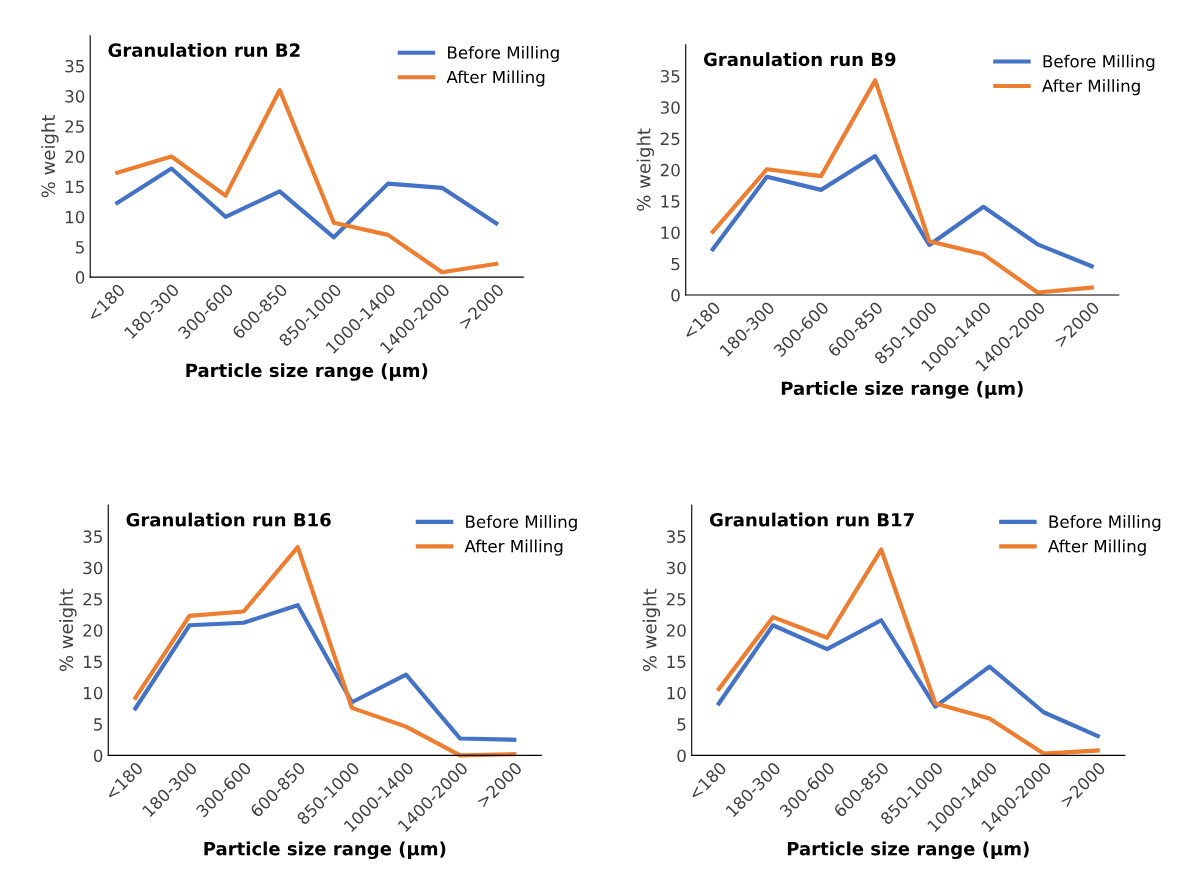  What do you see at coordinates (811, 519) in the screenshot?
I see `chart-title: Granulation run B17` at bounding box center [811, 519].